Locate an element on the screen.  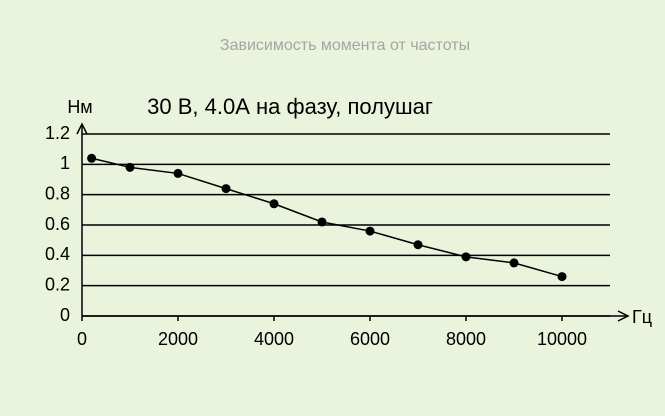
y-tick-label: 1.2 is located at coordinates (57, 133).